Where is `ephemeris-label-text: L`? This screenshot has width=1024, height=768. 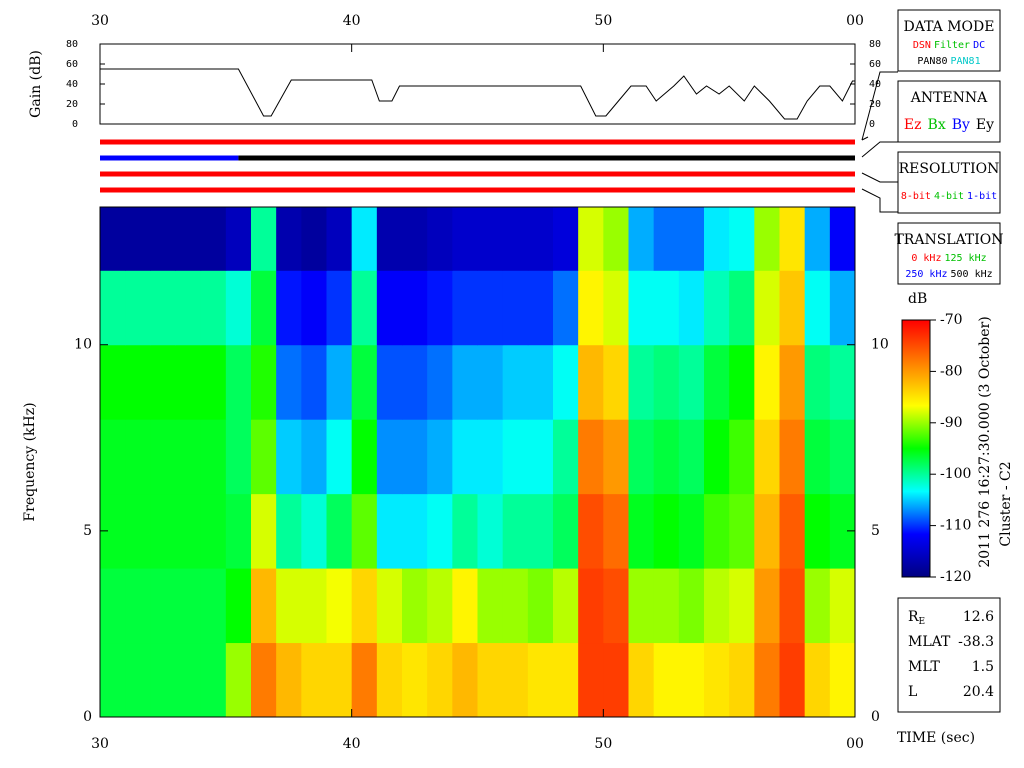 ephemeris-label-text: L is located at coordinates (912, 692).